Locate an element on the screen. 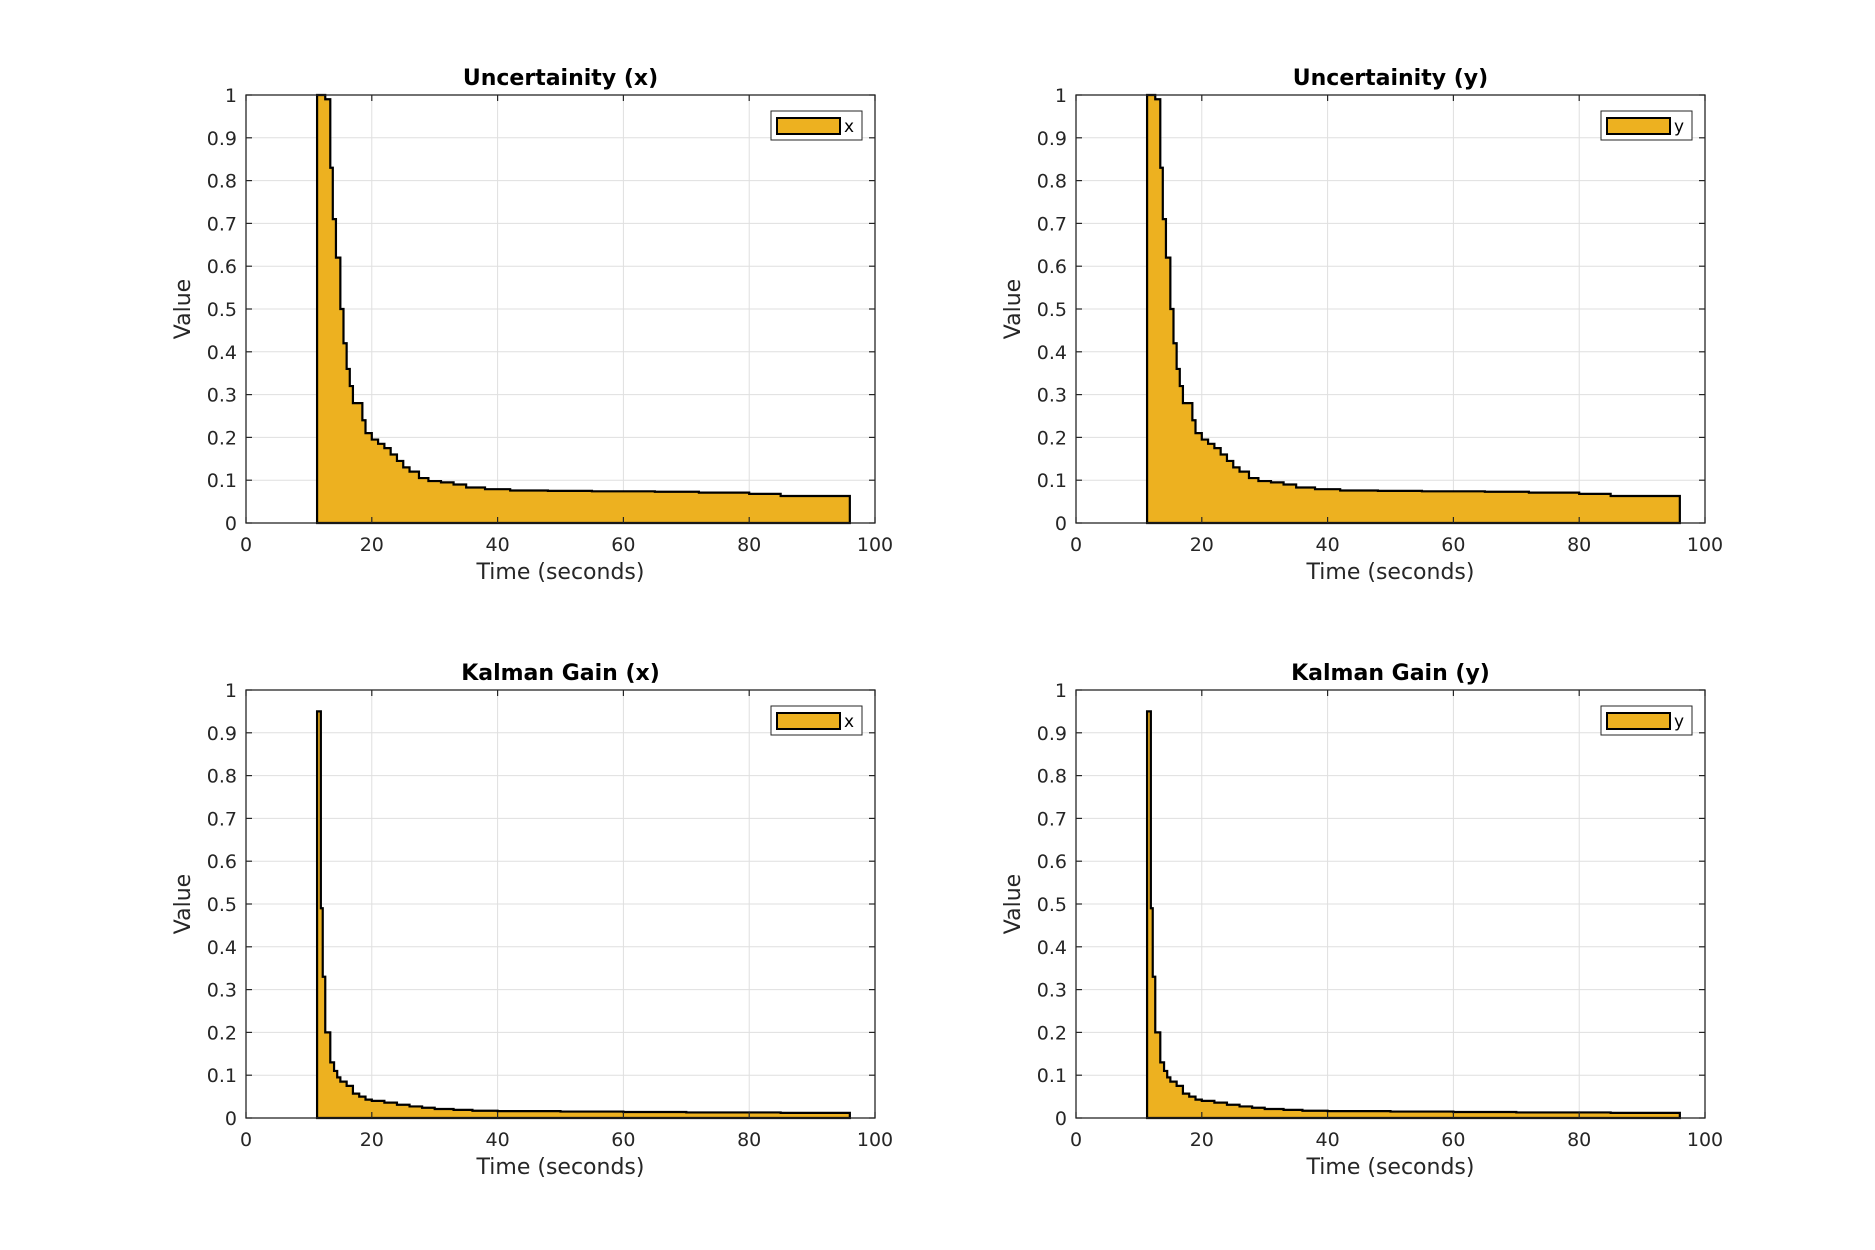 This screenshot has width=1875, height=1250. chart-title: Kalman Gain (x) is located at coordinates (560, 673).